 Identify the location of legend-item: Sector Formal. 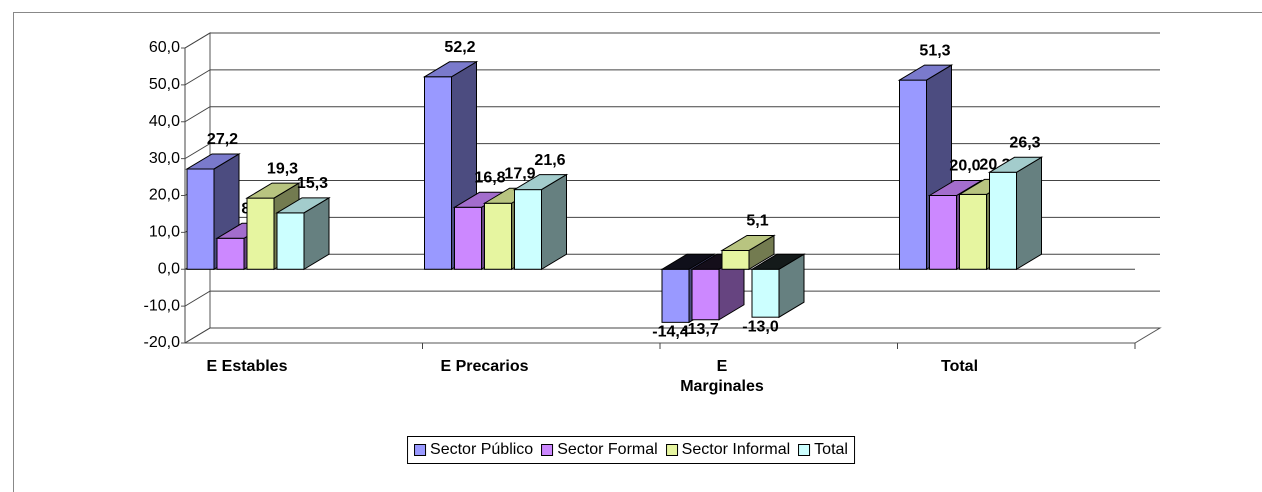
(599, 450).